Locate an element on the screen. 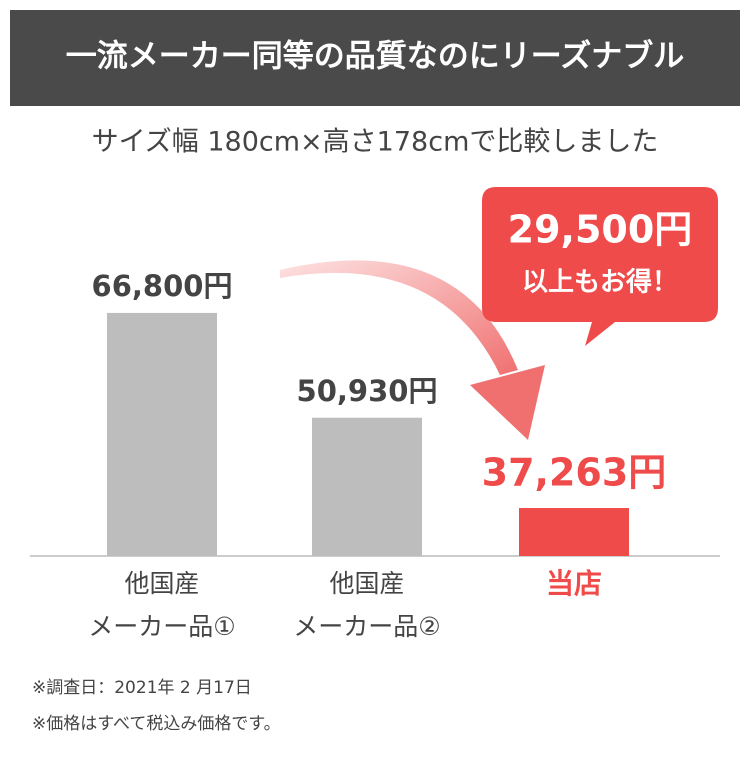 Image resolution: width=750 pixels, height=757 pixels. value-label: 37,263円 is located at coordinates (574, 473).